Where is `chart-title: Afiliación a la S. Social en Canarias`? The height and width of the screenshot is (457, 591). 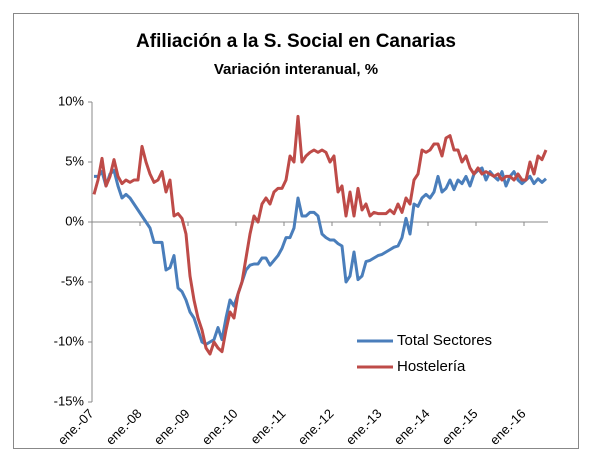 chart-title: Afiliación a la S. Social en Canarias is located at coordinates (296, 41).